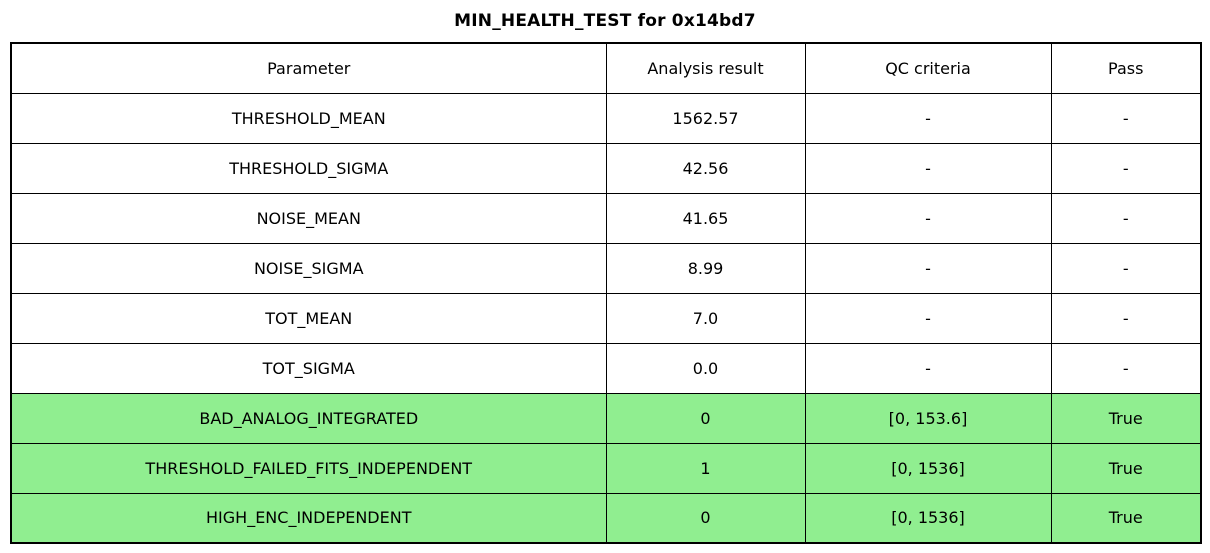 This screenshot has height=553, width=1210. I want to click on table-row: NOISE_MEAN 41.65 - -, so click(606, 218).